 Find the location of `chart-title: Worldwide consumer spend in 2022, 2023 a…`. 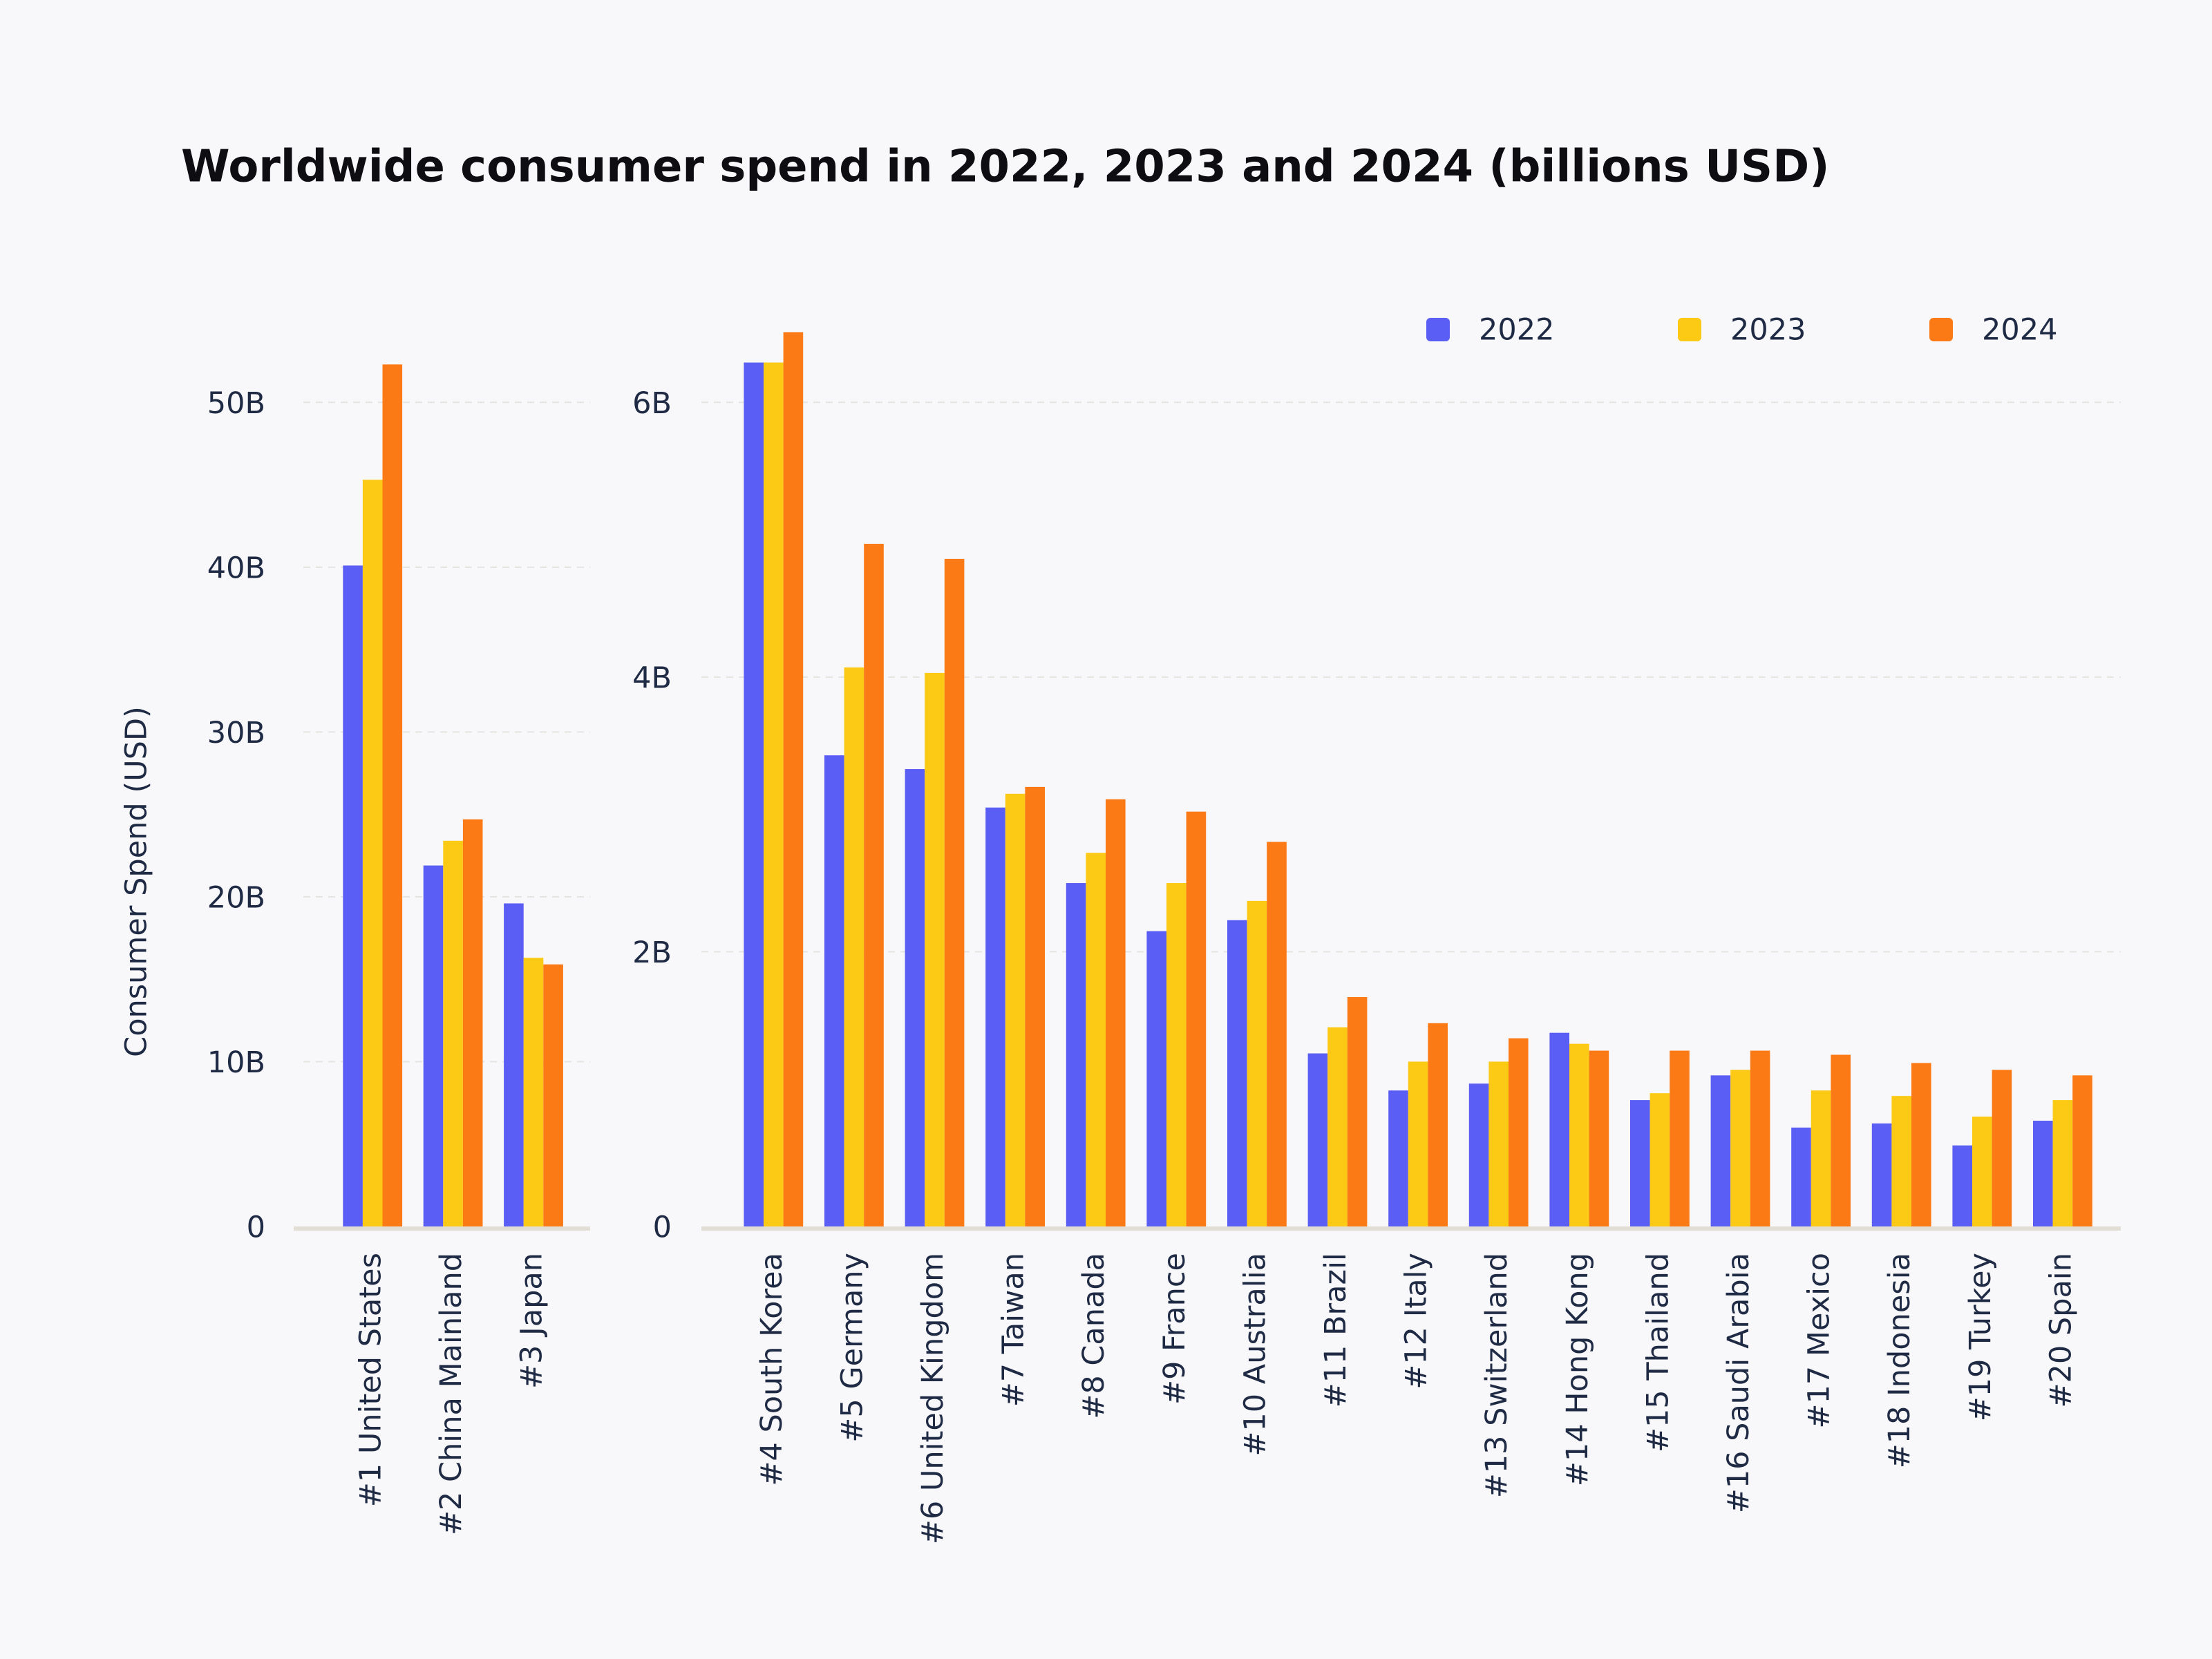

chart-title: Worldwide consumer spend in 2022, 2023 a… is located at coordinates (1005, 167).